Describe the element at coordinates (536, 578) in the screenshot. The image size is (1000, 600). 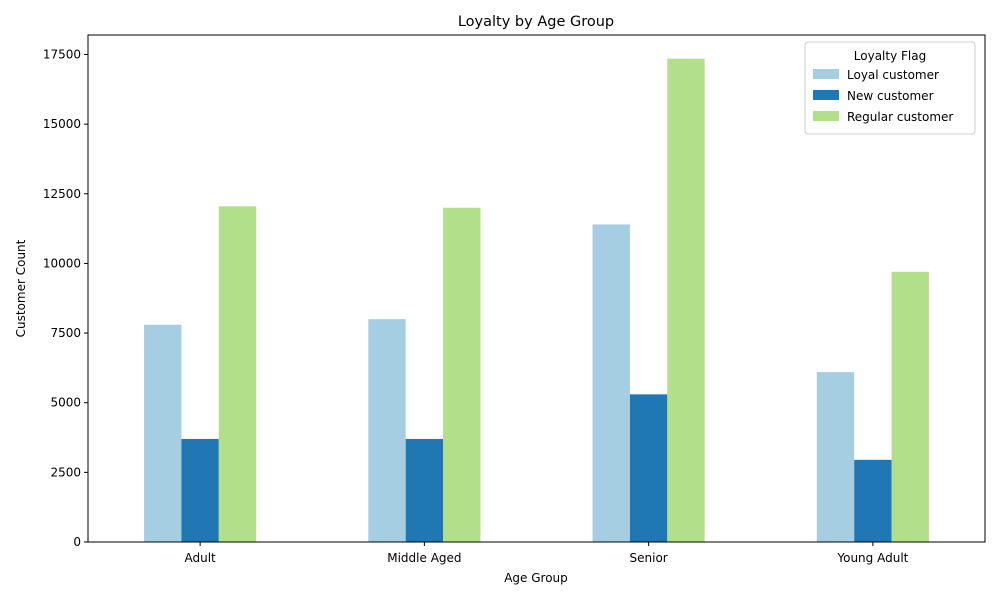
I see `x-axis-title: Age Group` at that location.